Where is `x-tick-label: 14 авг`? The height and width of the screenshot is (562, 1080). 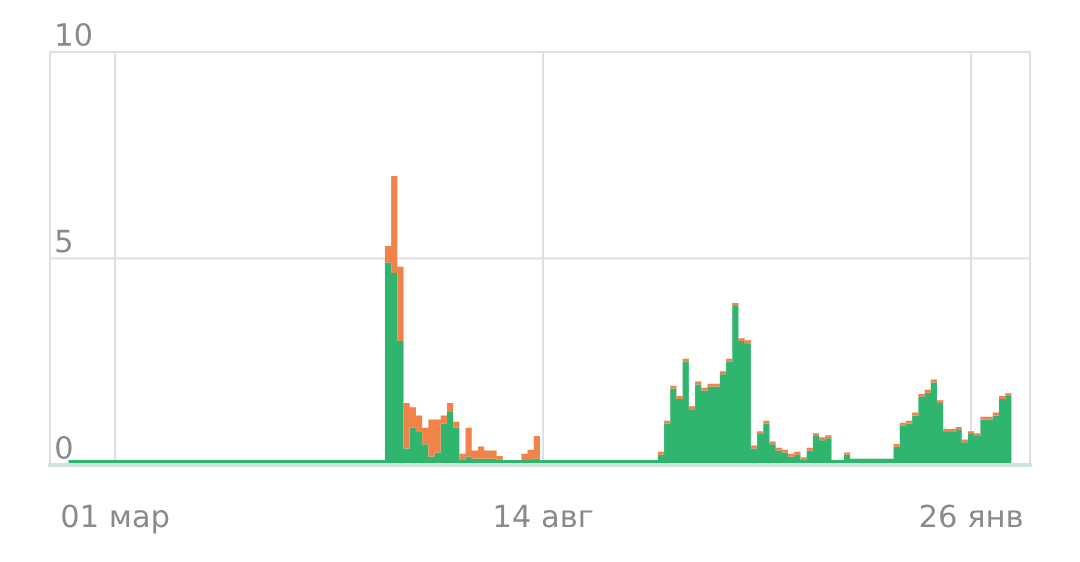 x-tick-label: 14 авг is located at coordinates (544, 516).